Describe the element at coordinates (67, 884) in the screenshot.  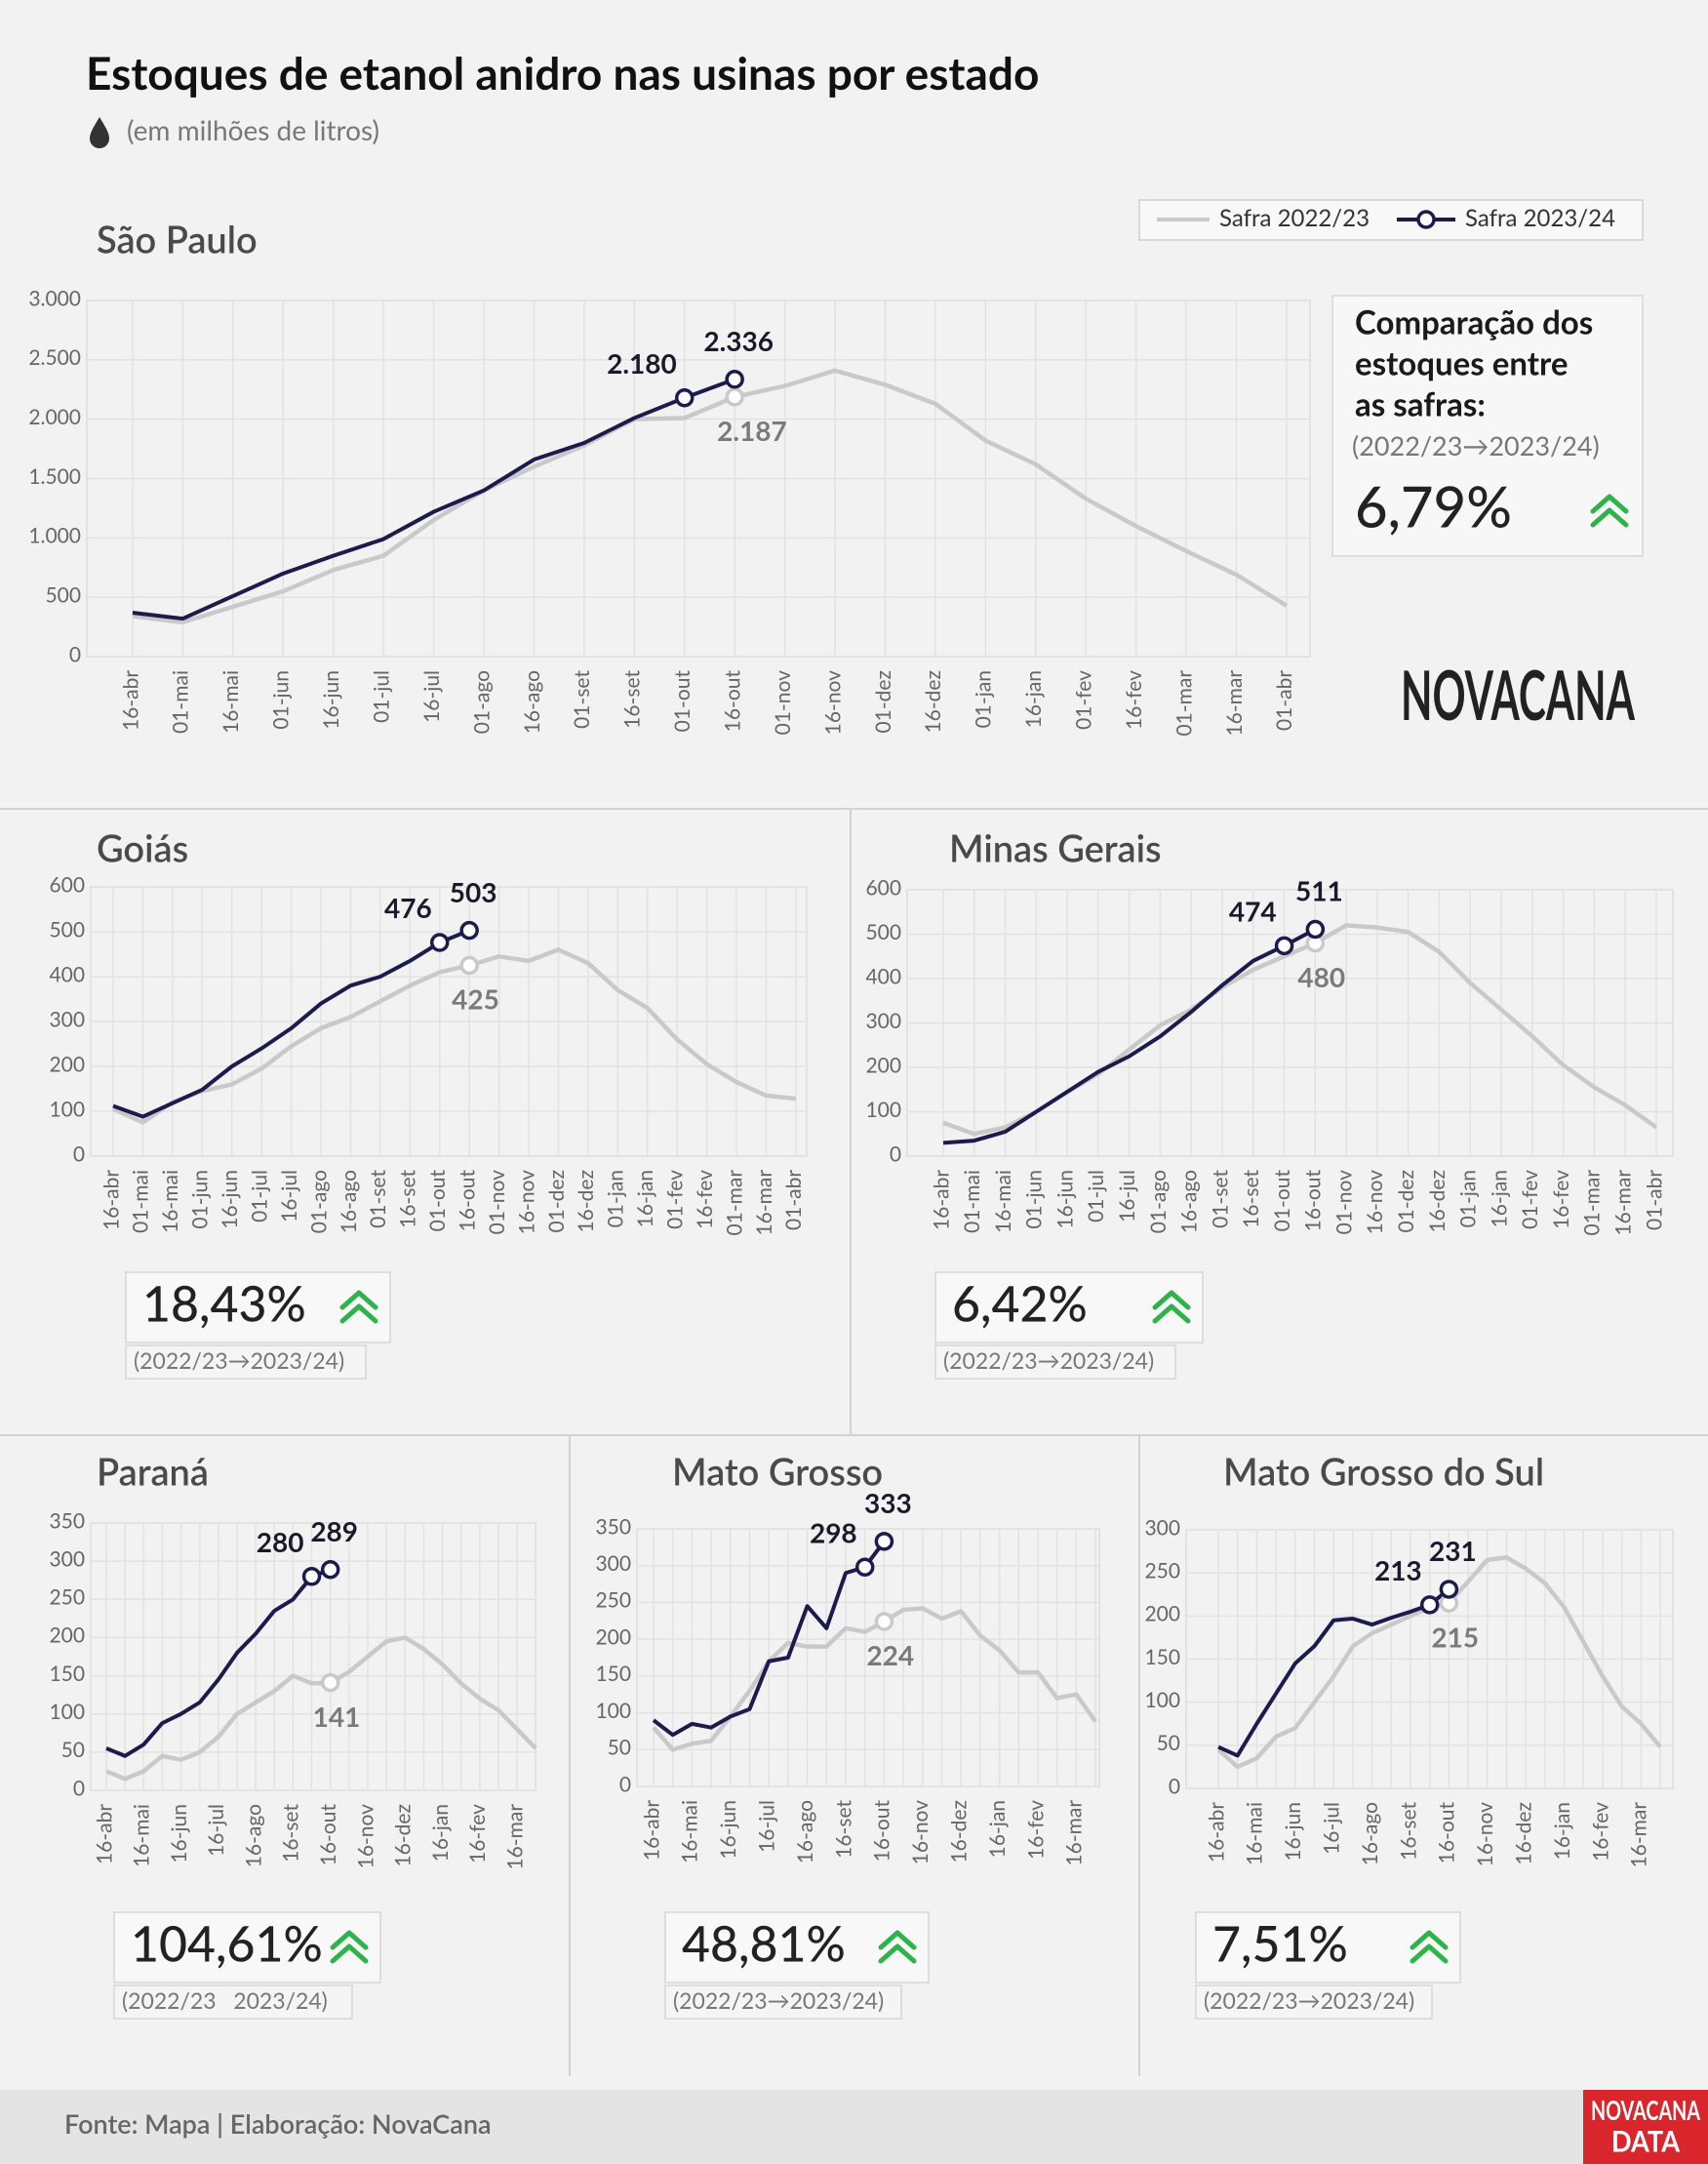
I see `y-tick-label: 600` at that location.